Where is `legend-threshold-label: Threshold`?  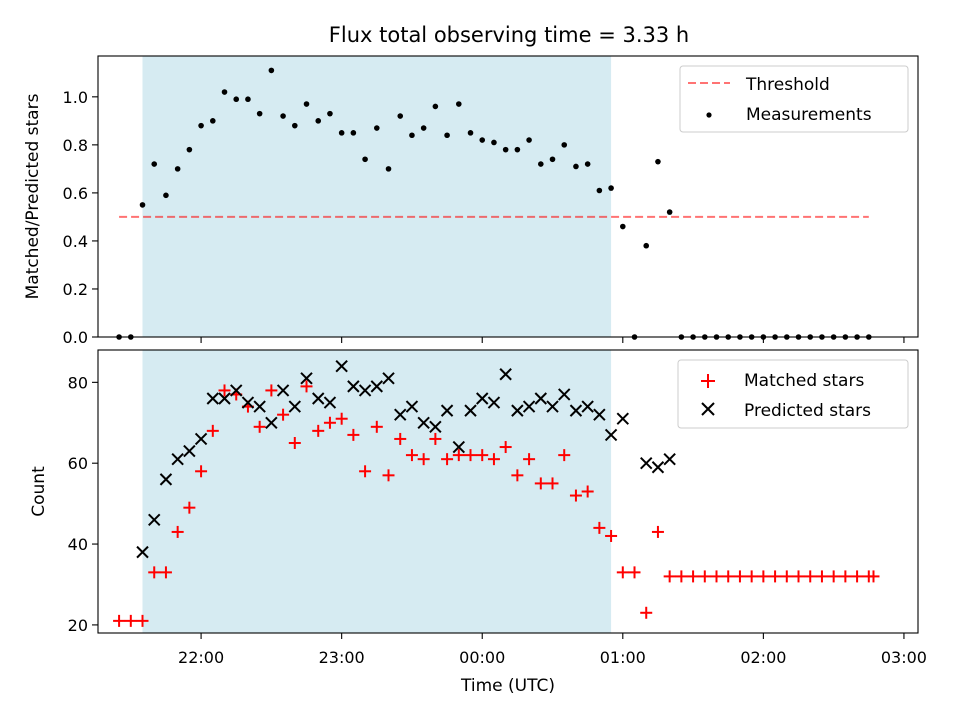 legend-threshold-label: Threshold is located at coordinates (787, 85).